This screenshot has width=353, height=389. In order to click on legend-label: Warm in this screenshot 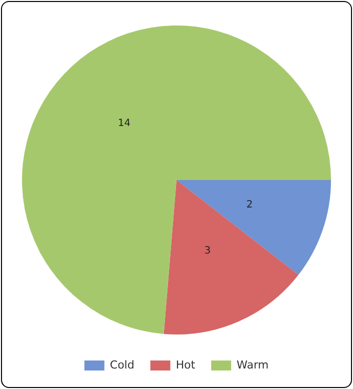, I will do `click(252, 365)`.